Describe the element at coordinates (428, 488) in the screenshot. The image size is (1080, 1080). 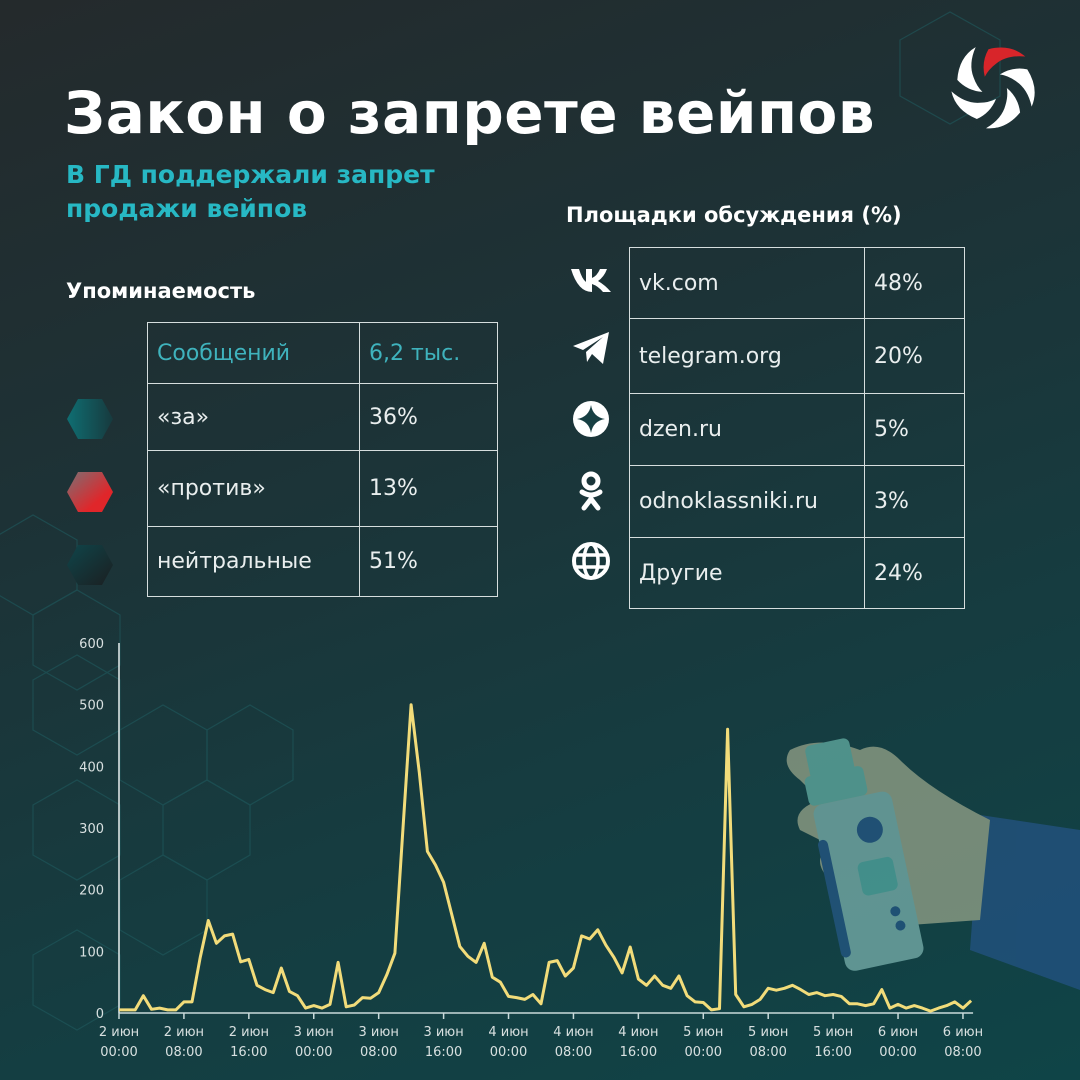
I see `contra-value: 13%` at that location.